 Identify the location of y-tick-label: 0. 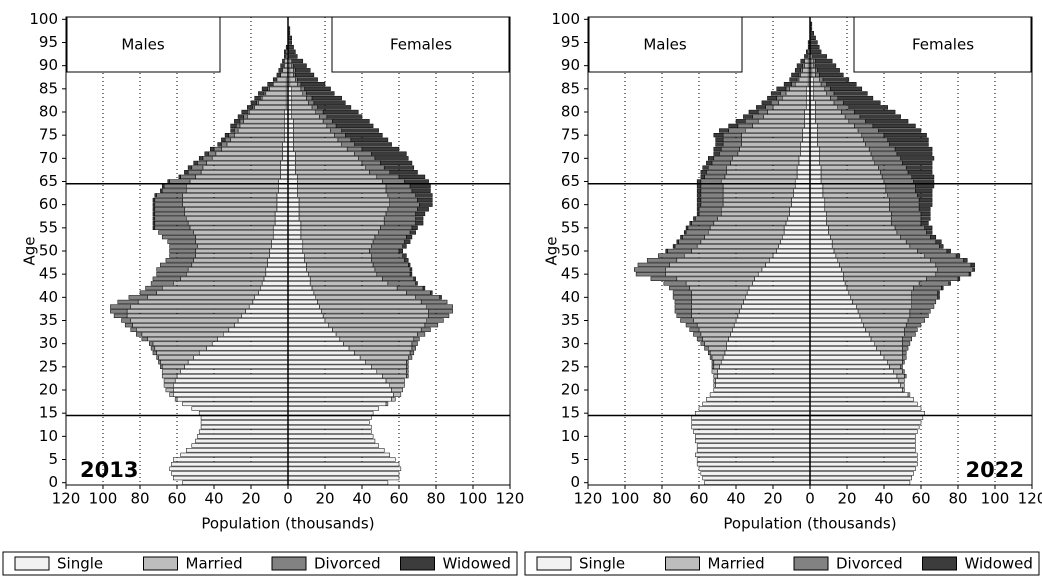
(53, 482).